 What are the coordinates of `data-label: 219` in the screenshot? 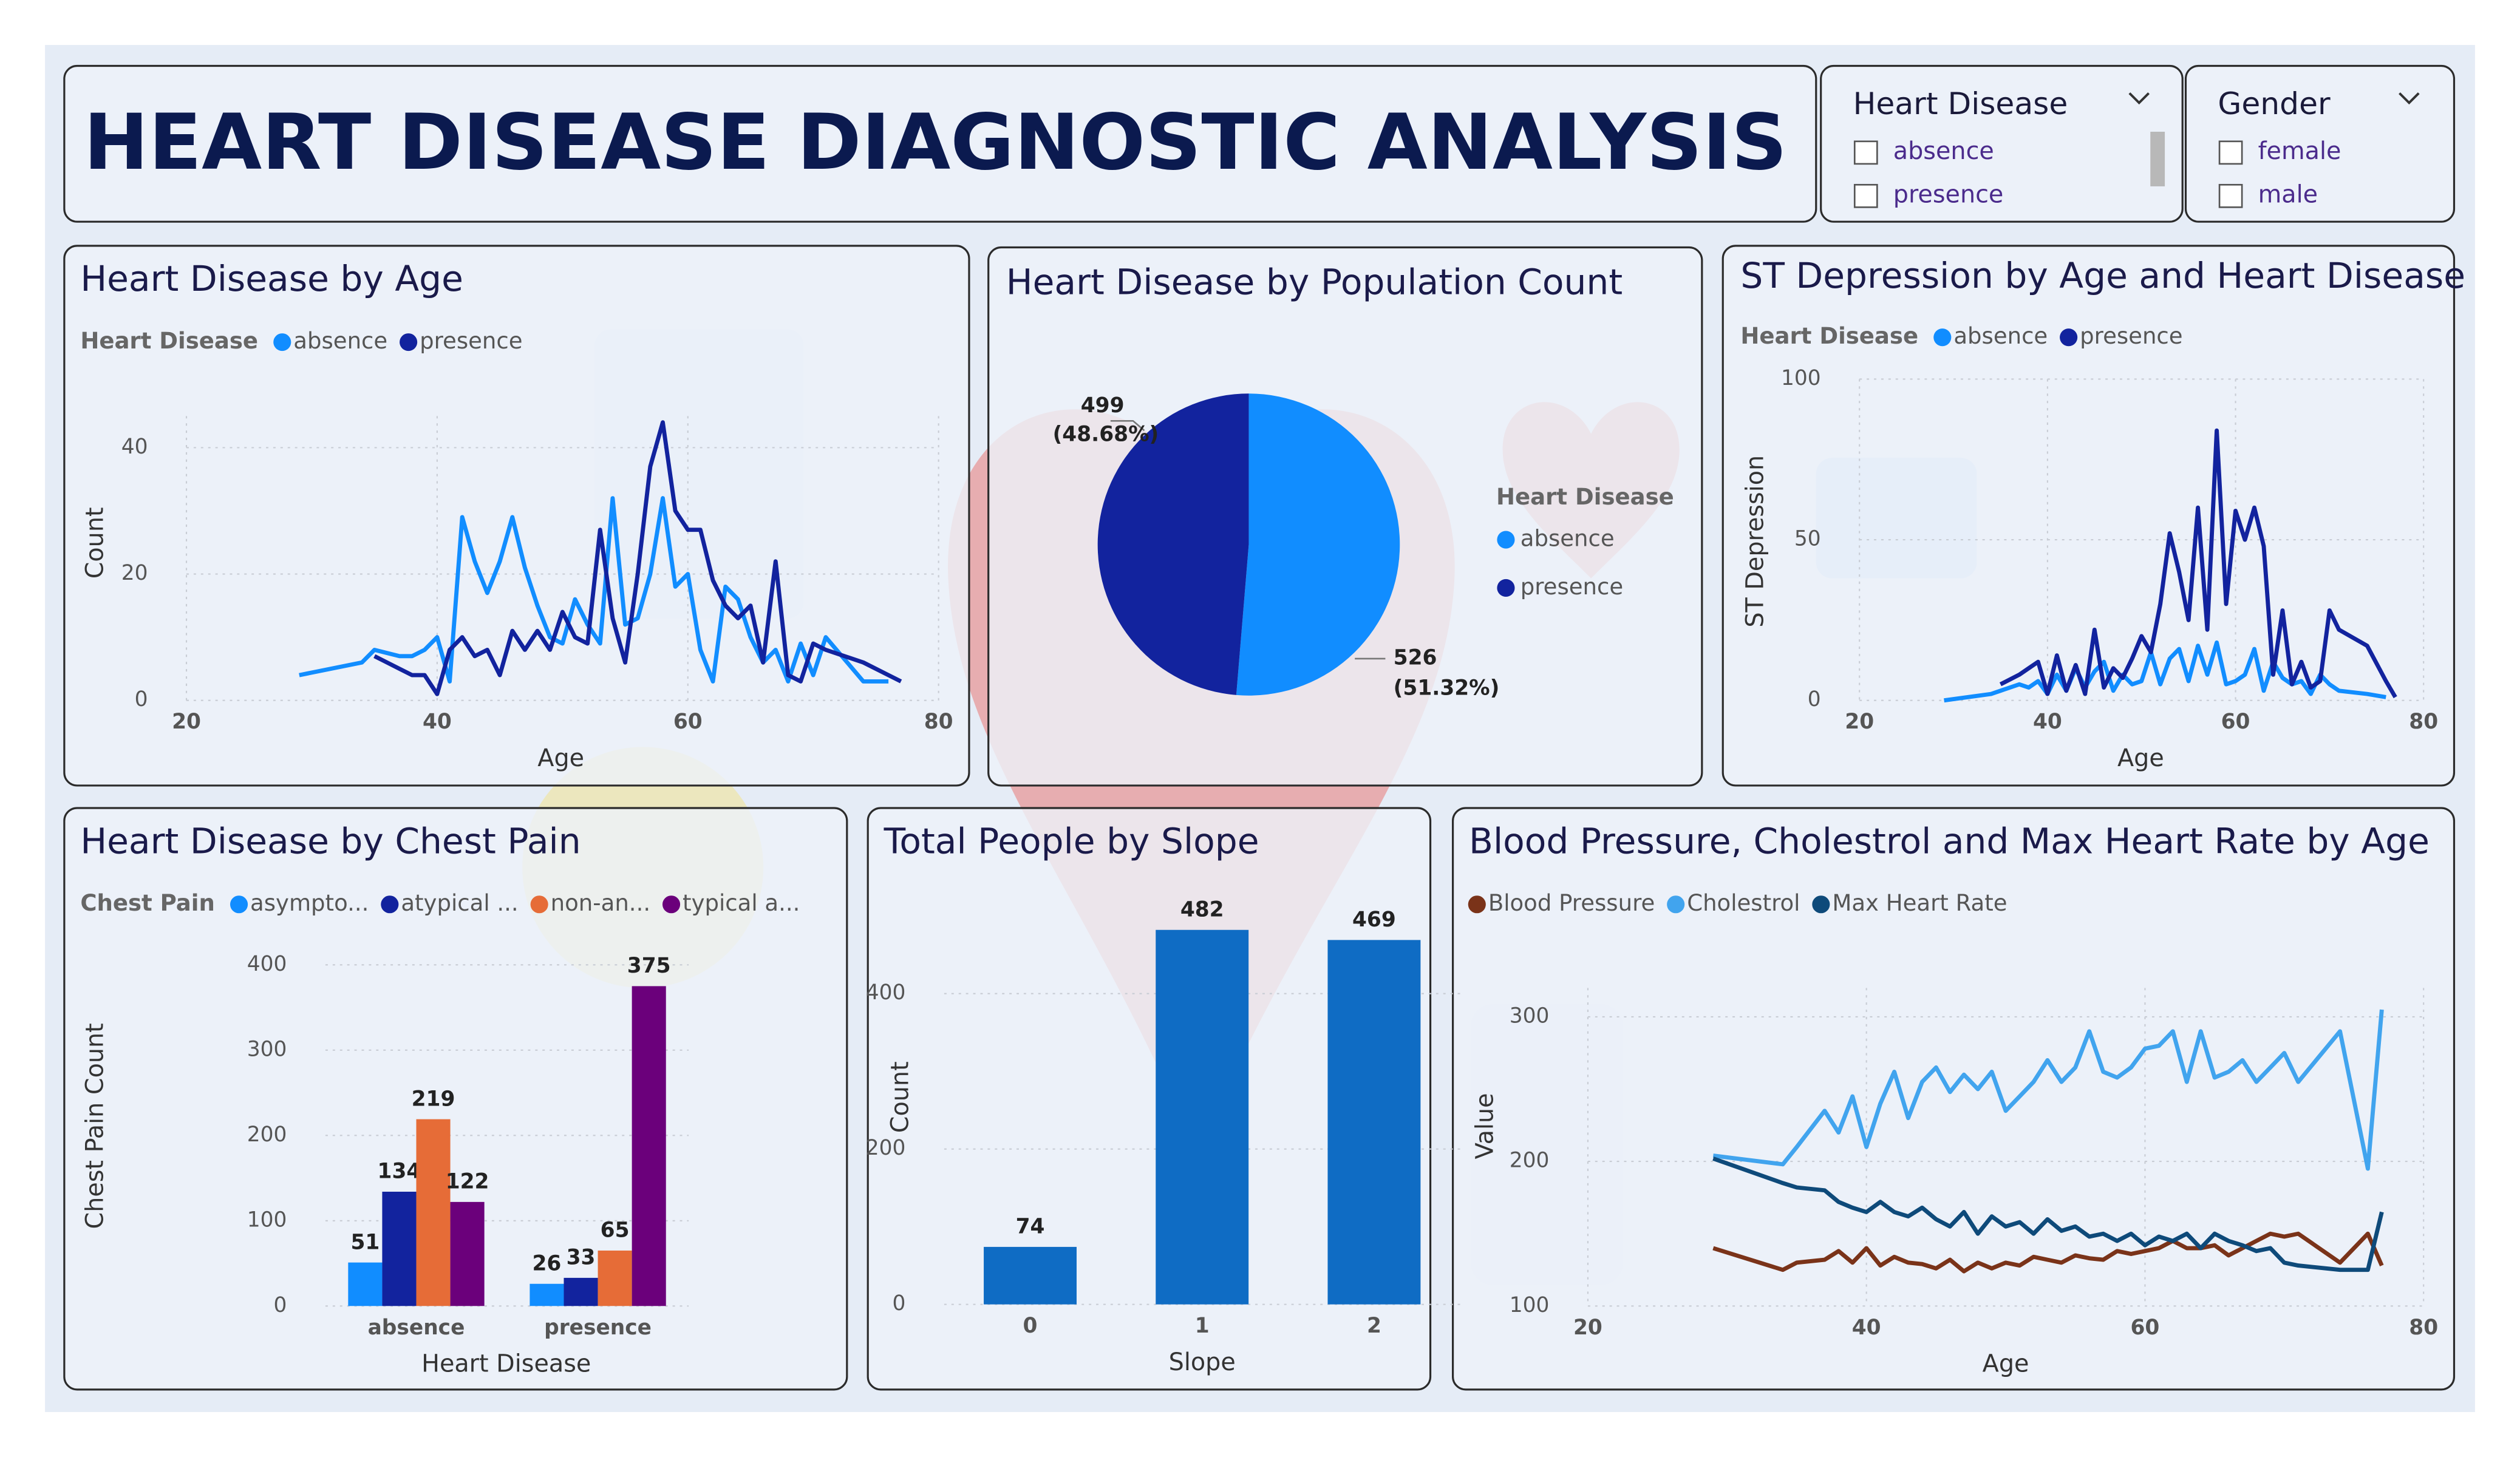 It's located at (433, 1099).